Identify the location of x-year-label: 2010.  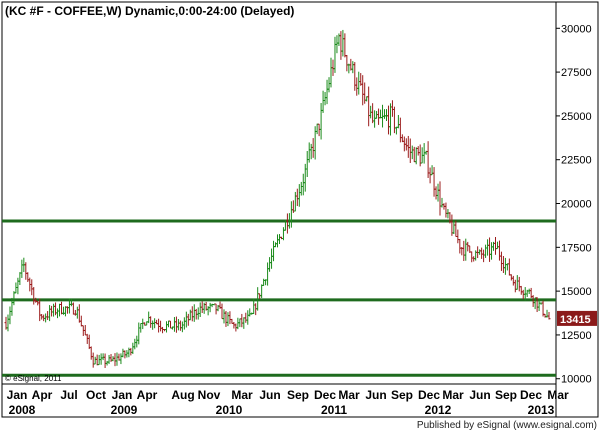
(229, 410).